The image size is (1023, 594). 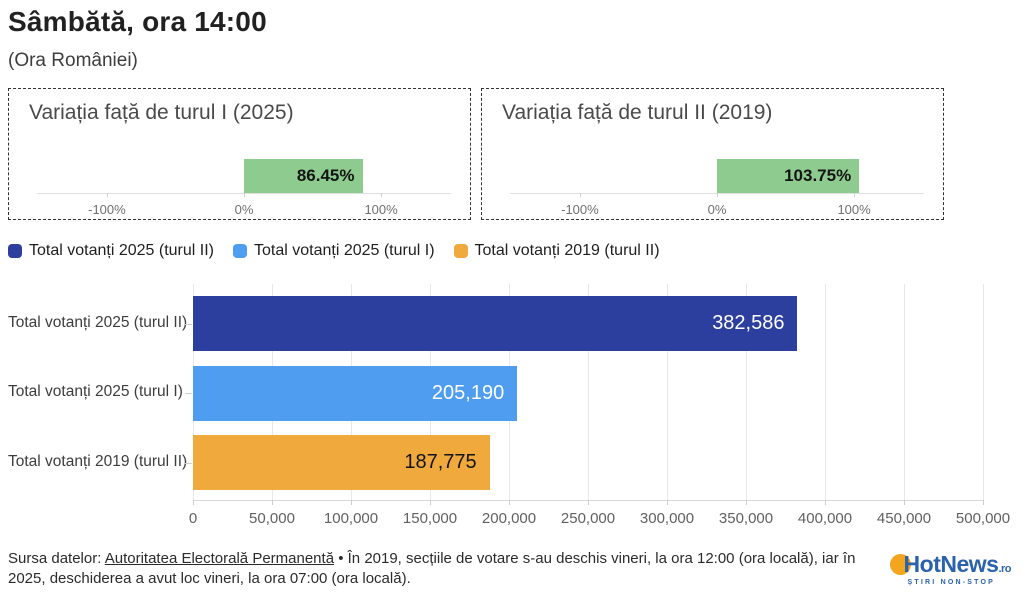 I want to click on hotnews-logo: HotNews.ro ȘTIRI NON-STOP, so click(x=950, y=568).